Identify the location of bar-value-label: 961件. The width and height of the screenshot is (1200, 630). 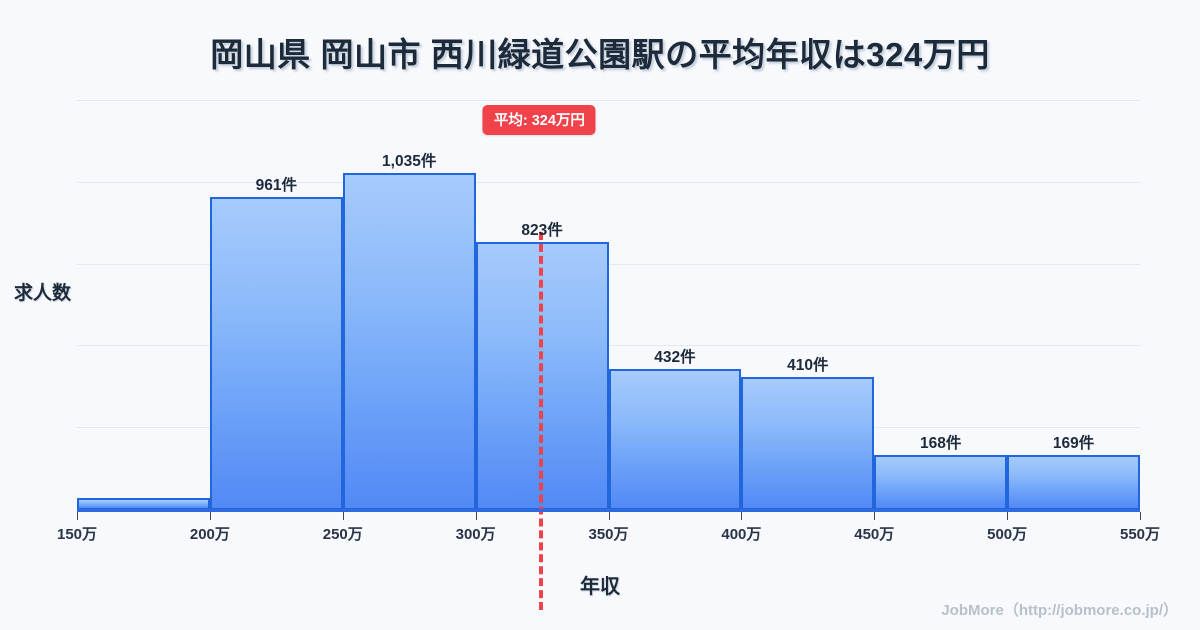
(276, 186).